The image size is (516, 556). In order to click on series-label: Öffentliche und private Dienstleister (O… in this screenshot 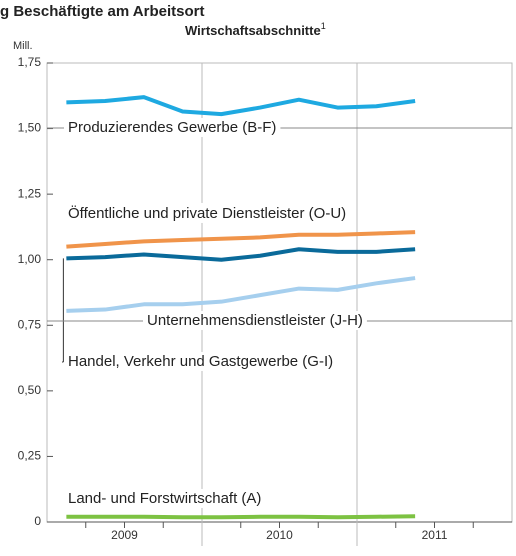, I will do `click(207, 213)`.